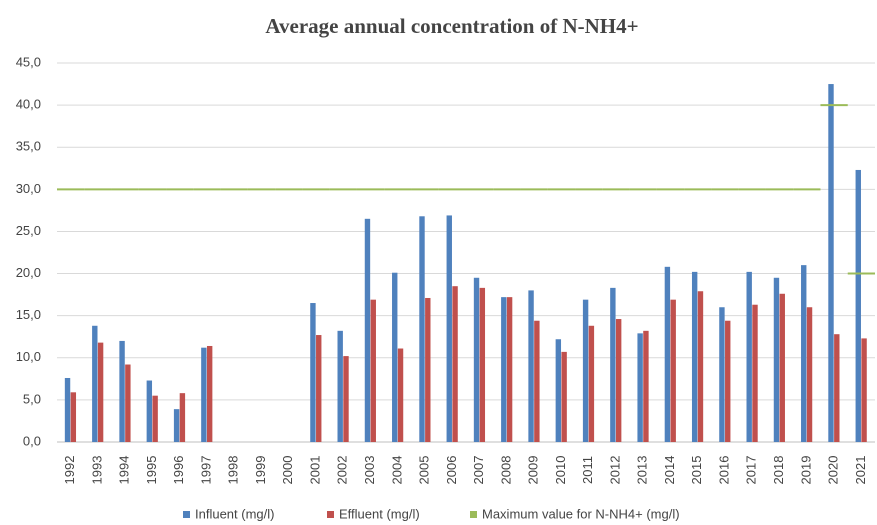 The image size is (877, 525). I want to click on x-tick-label: 2004, so click(396, 470).